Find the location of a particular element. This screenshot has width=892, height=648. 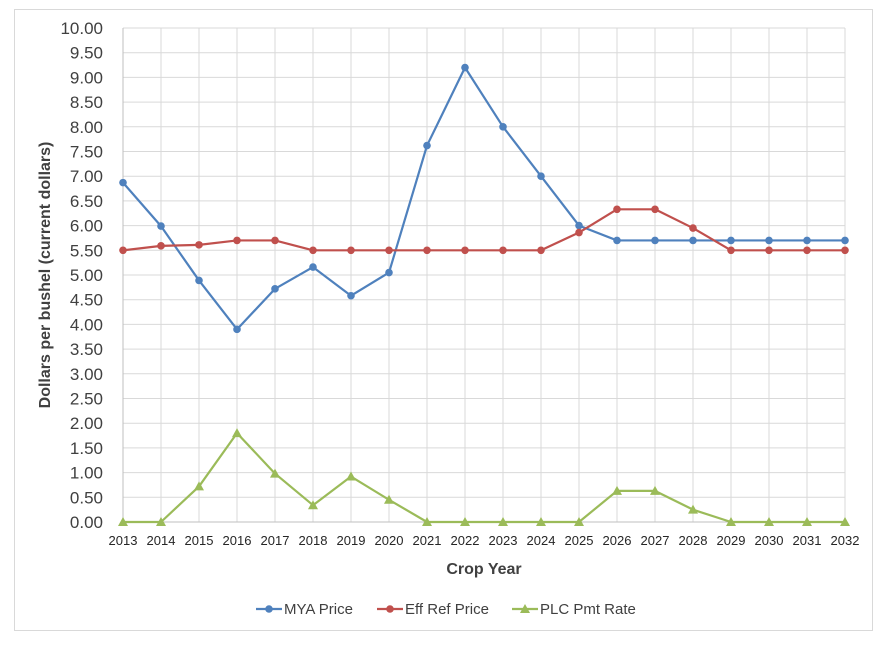

x-tick-label: 2016 is located at coordinates (237, 540).